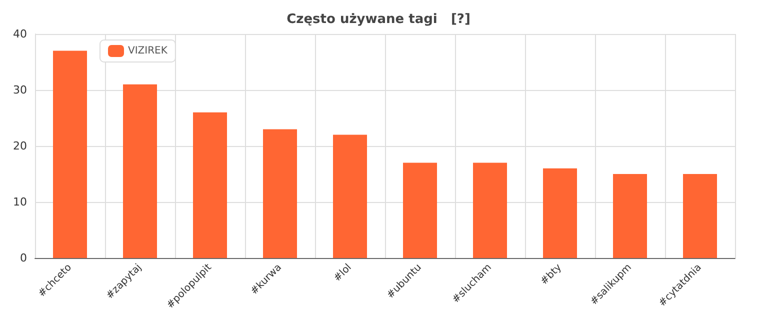 The height and width of the screenshot is (318, 757). I want to click on y-tick-label: 20, so click(20, 146).